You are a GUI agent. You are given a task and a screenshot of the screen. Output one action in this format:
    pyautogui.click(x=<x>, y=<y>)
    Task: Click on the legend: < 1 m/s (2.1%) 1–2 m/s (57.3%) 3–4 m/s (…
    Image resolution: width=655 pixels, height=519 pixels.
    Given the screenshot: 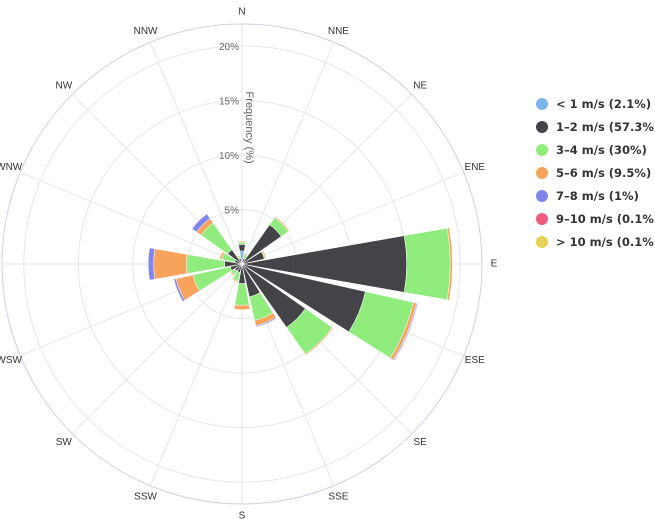 What is the action you would take?
    pyautogui.click(x=595, y=172)
    